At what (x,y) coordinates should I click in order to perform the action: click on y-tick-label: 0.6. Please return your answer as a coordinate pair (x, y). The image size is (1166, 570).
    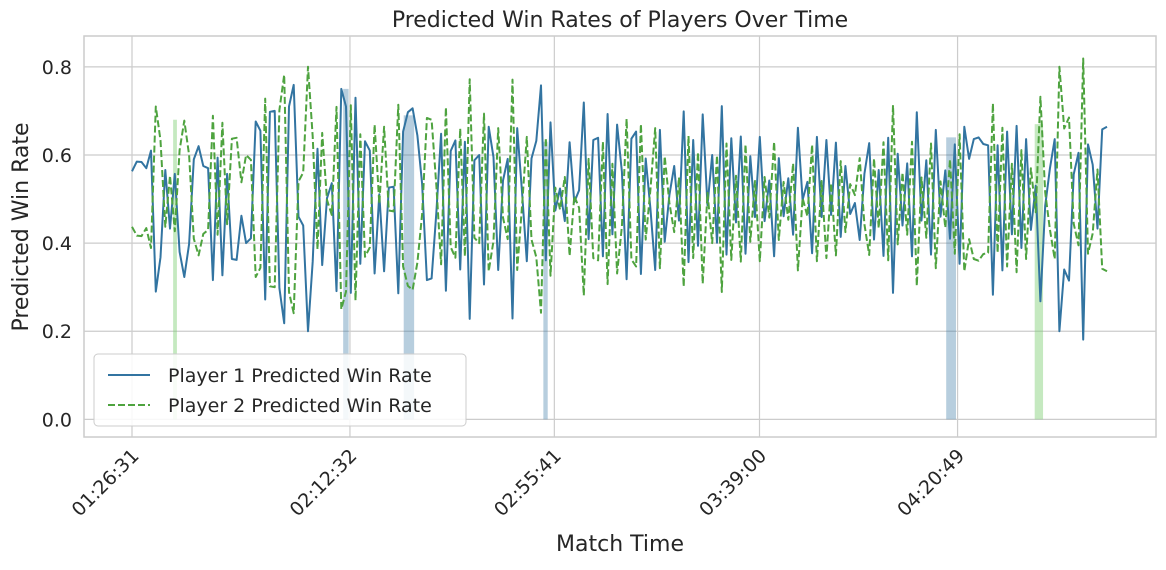
    Looking at the image, I should click on (57, 156).